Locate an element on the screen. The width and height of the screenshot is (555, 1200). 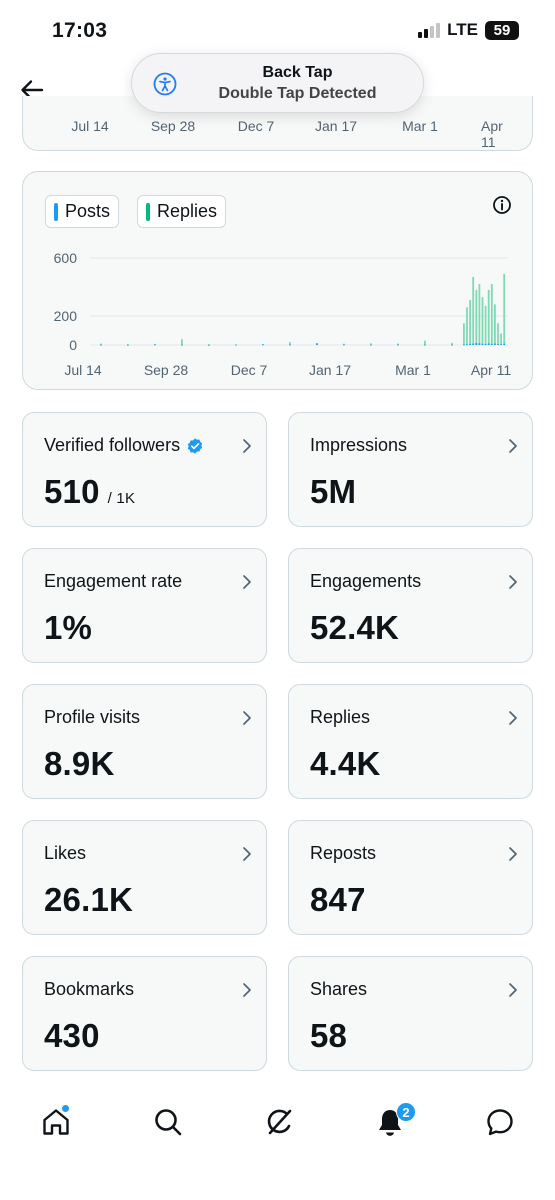
previous-chart-x-tick: Jan 17 is located at coordinates (336, 126).